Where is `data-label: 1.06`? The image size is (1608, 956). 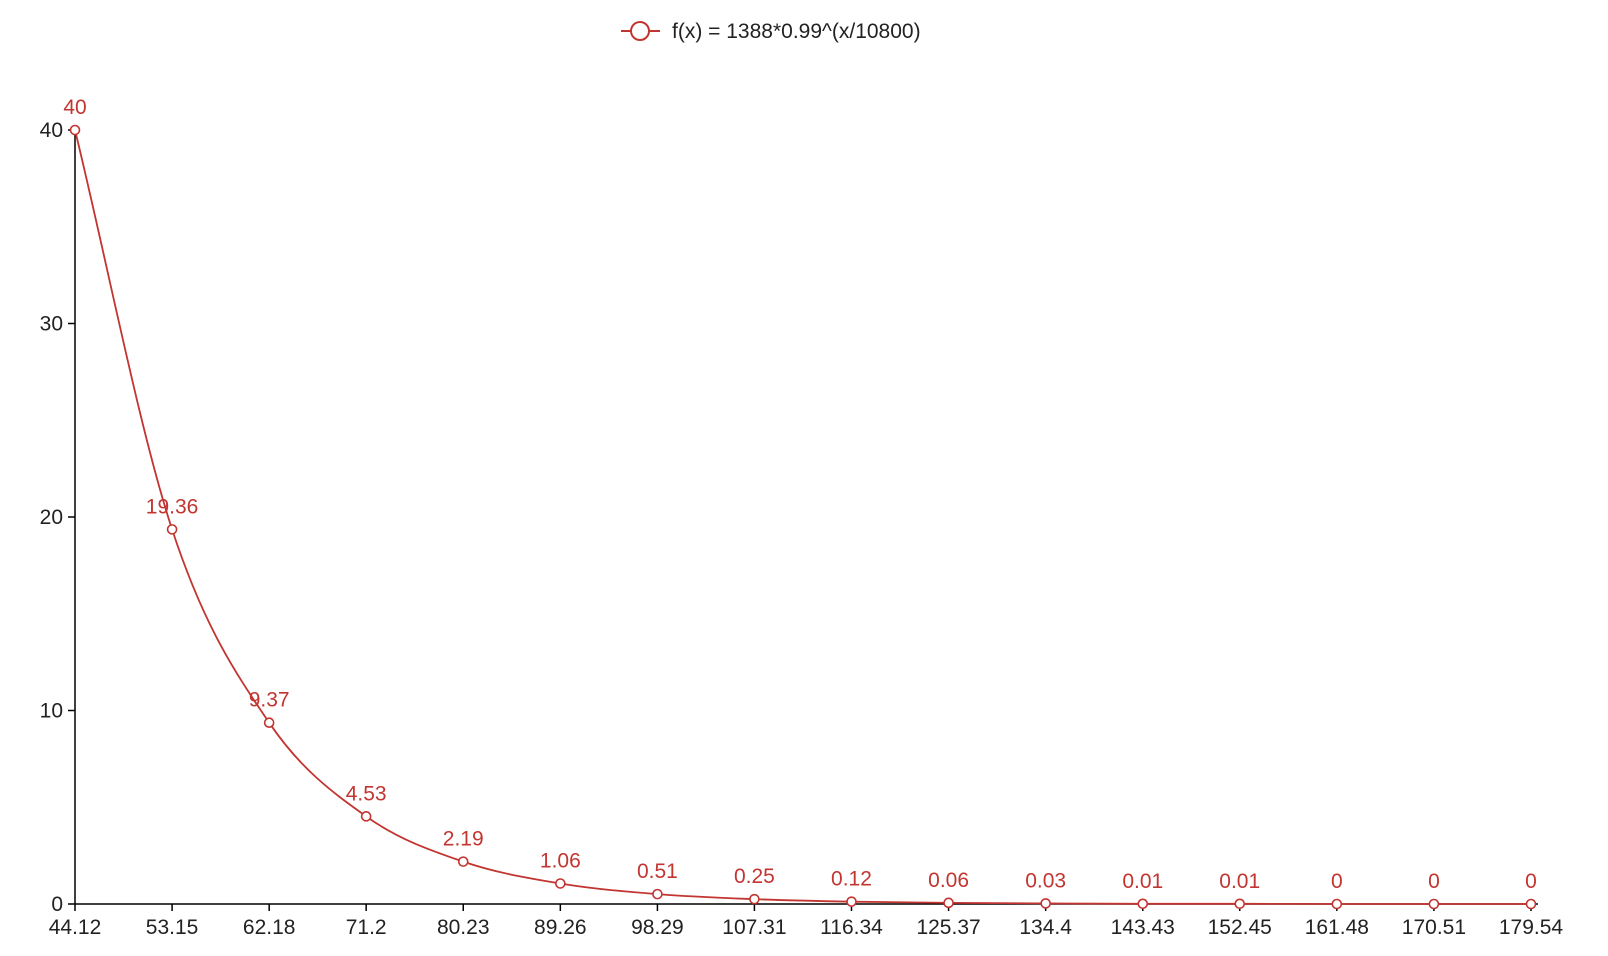 data-label: 1.06 is located at coordinates (560, 860).